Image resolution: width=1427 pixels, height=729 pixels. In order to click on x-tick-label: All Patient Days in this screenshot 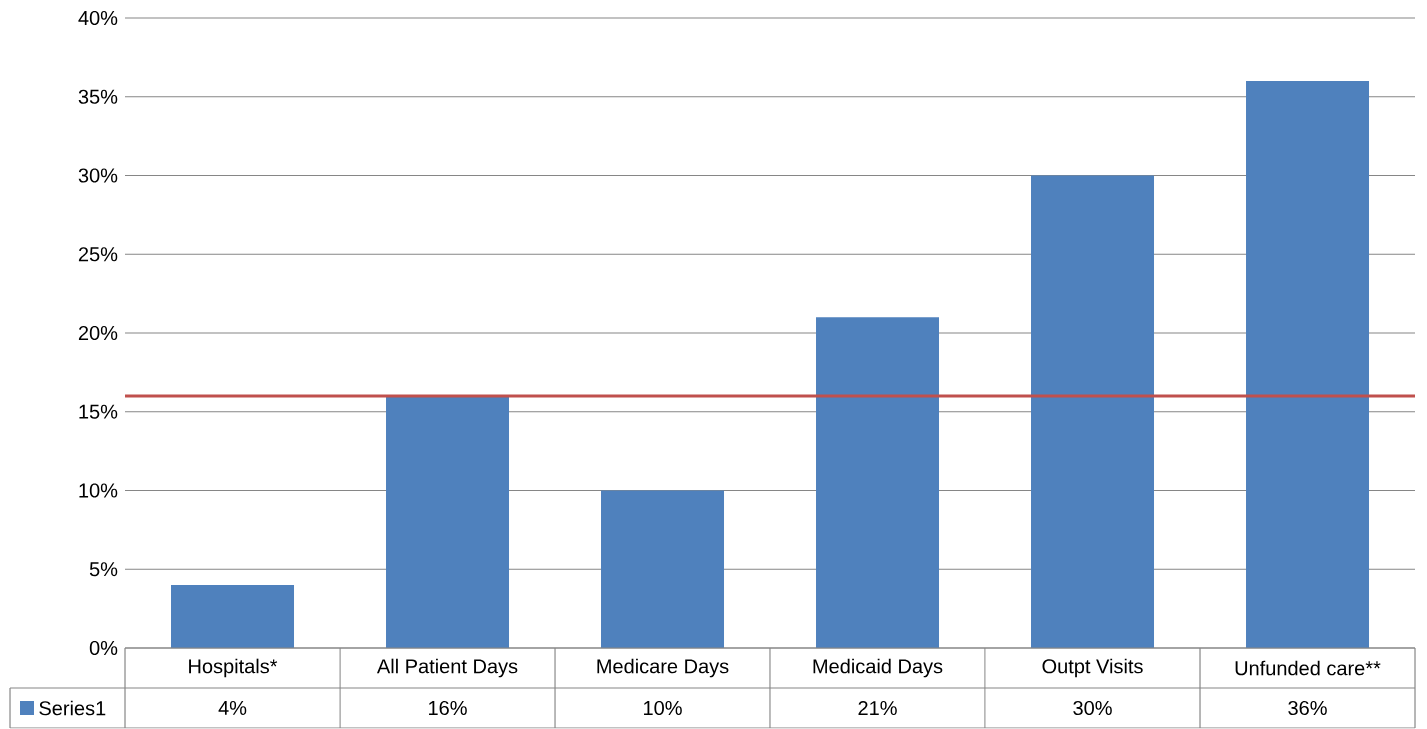, I will do `click(447, 668)`.